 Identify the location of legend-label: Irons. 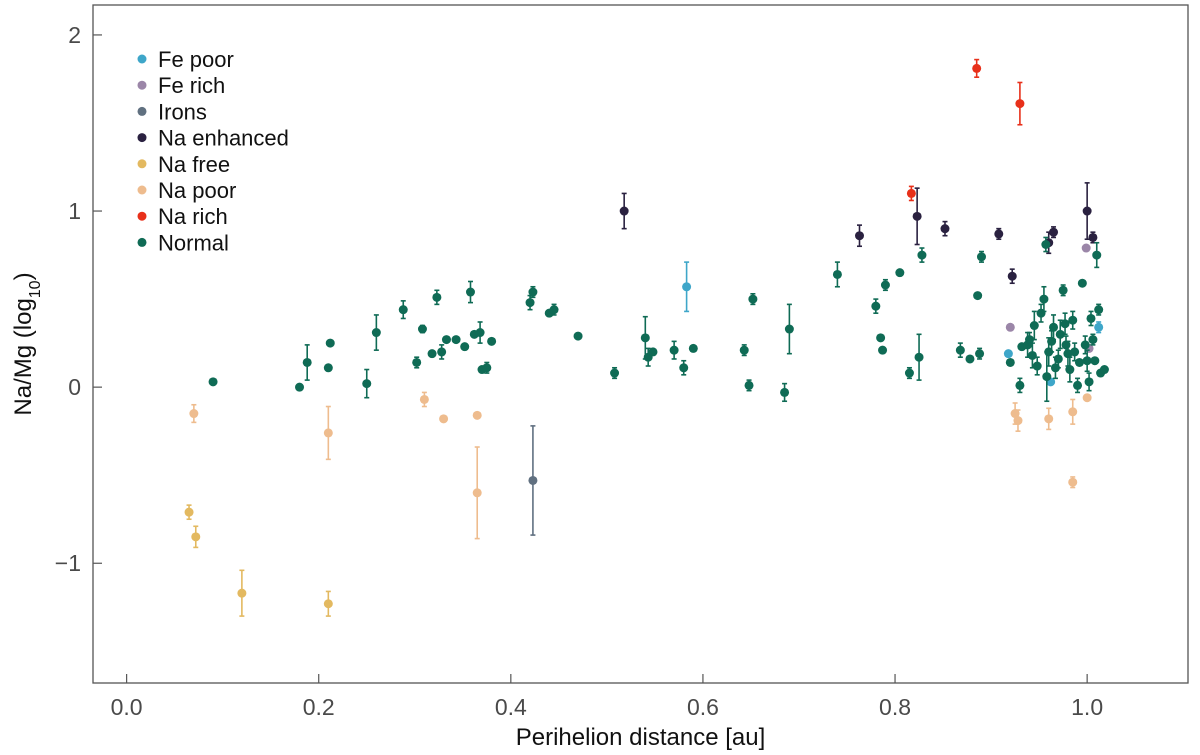
(182, 111).